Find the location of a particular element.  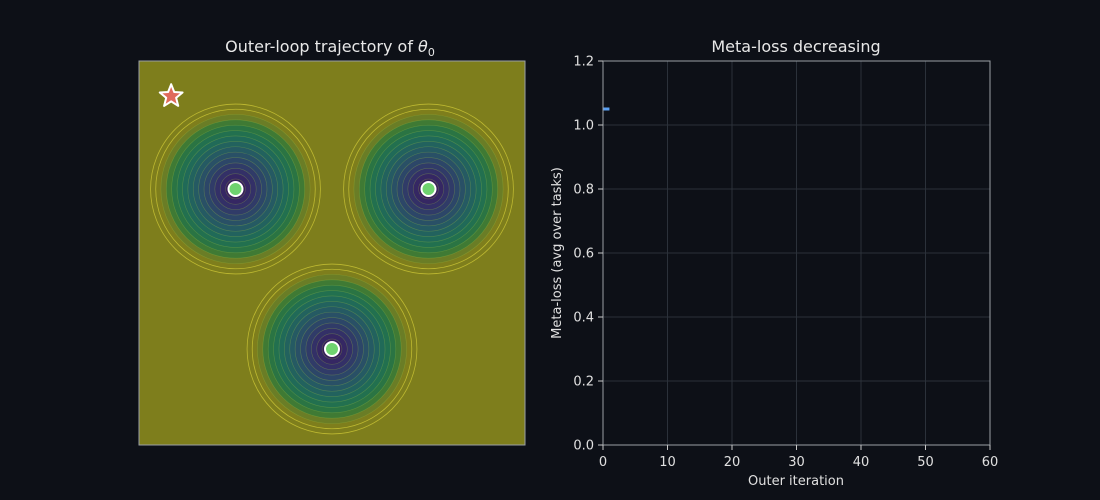

y-axis-ticks: 0.0 0.2 0.4 0.6 0.8 1.0 1.2 is located at coordinates (588, 254).